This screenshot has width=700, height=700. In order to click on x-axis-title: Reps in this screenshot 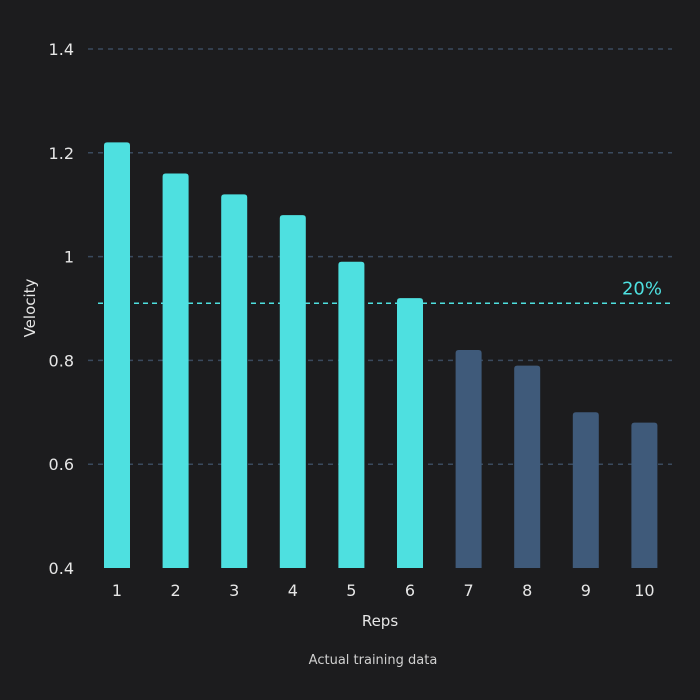, I will do `click(380, 621)`.